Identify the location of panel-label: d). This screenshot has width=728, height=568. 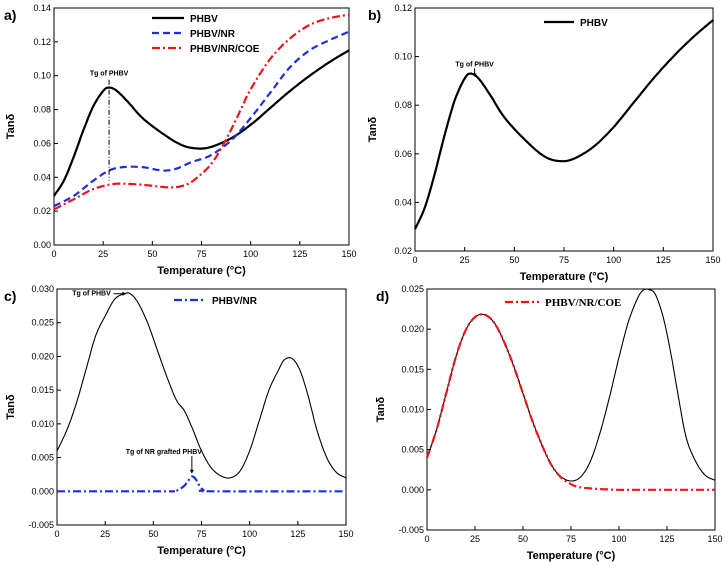
(382, 296).